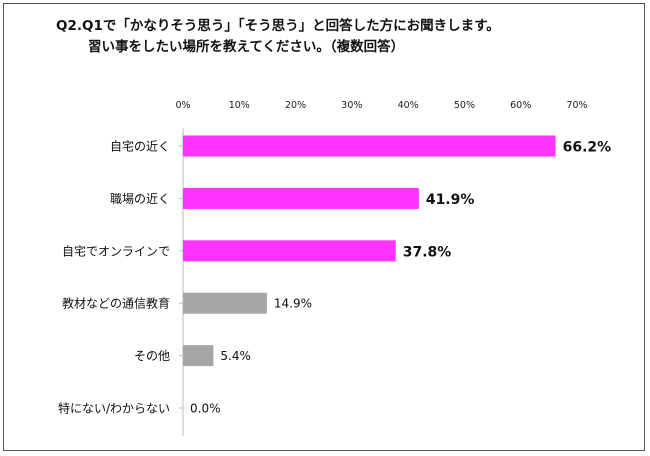  Describe the element at coordinates (205, 409) in the screenshot. I see `data-label: 0.0%` at that location.